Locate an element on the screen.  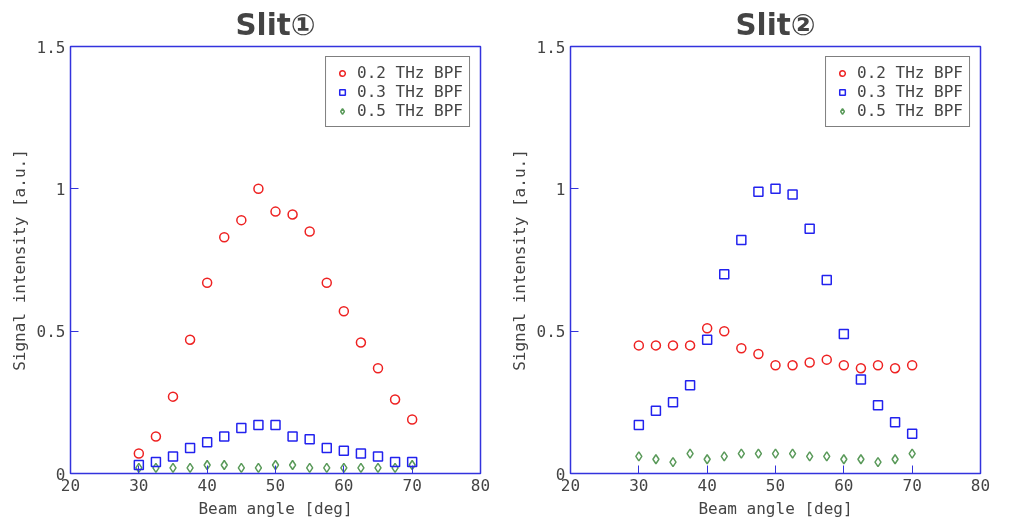
chart-title: Slit① is located at coordinates (275, 24).